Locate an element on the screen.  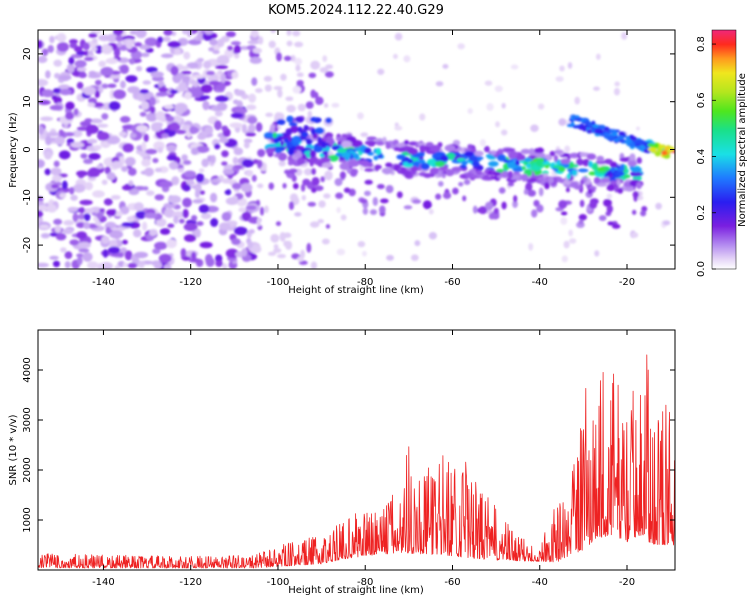
y-tick-label: -10 is located at coordinates (27, 197).